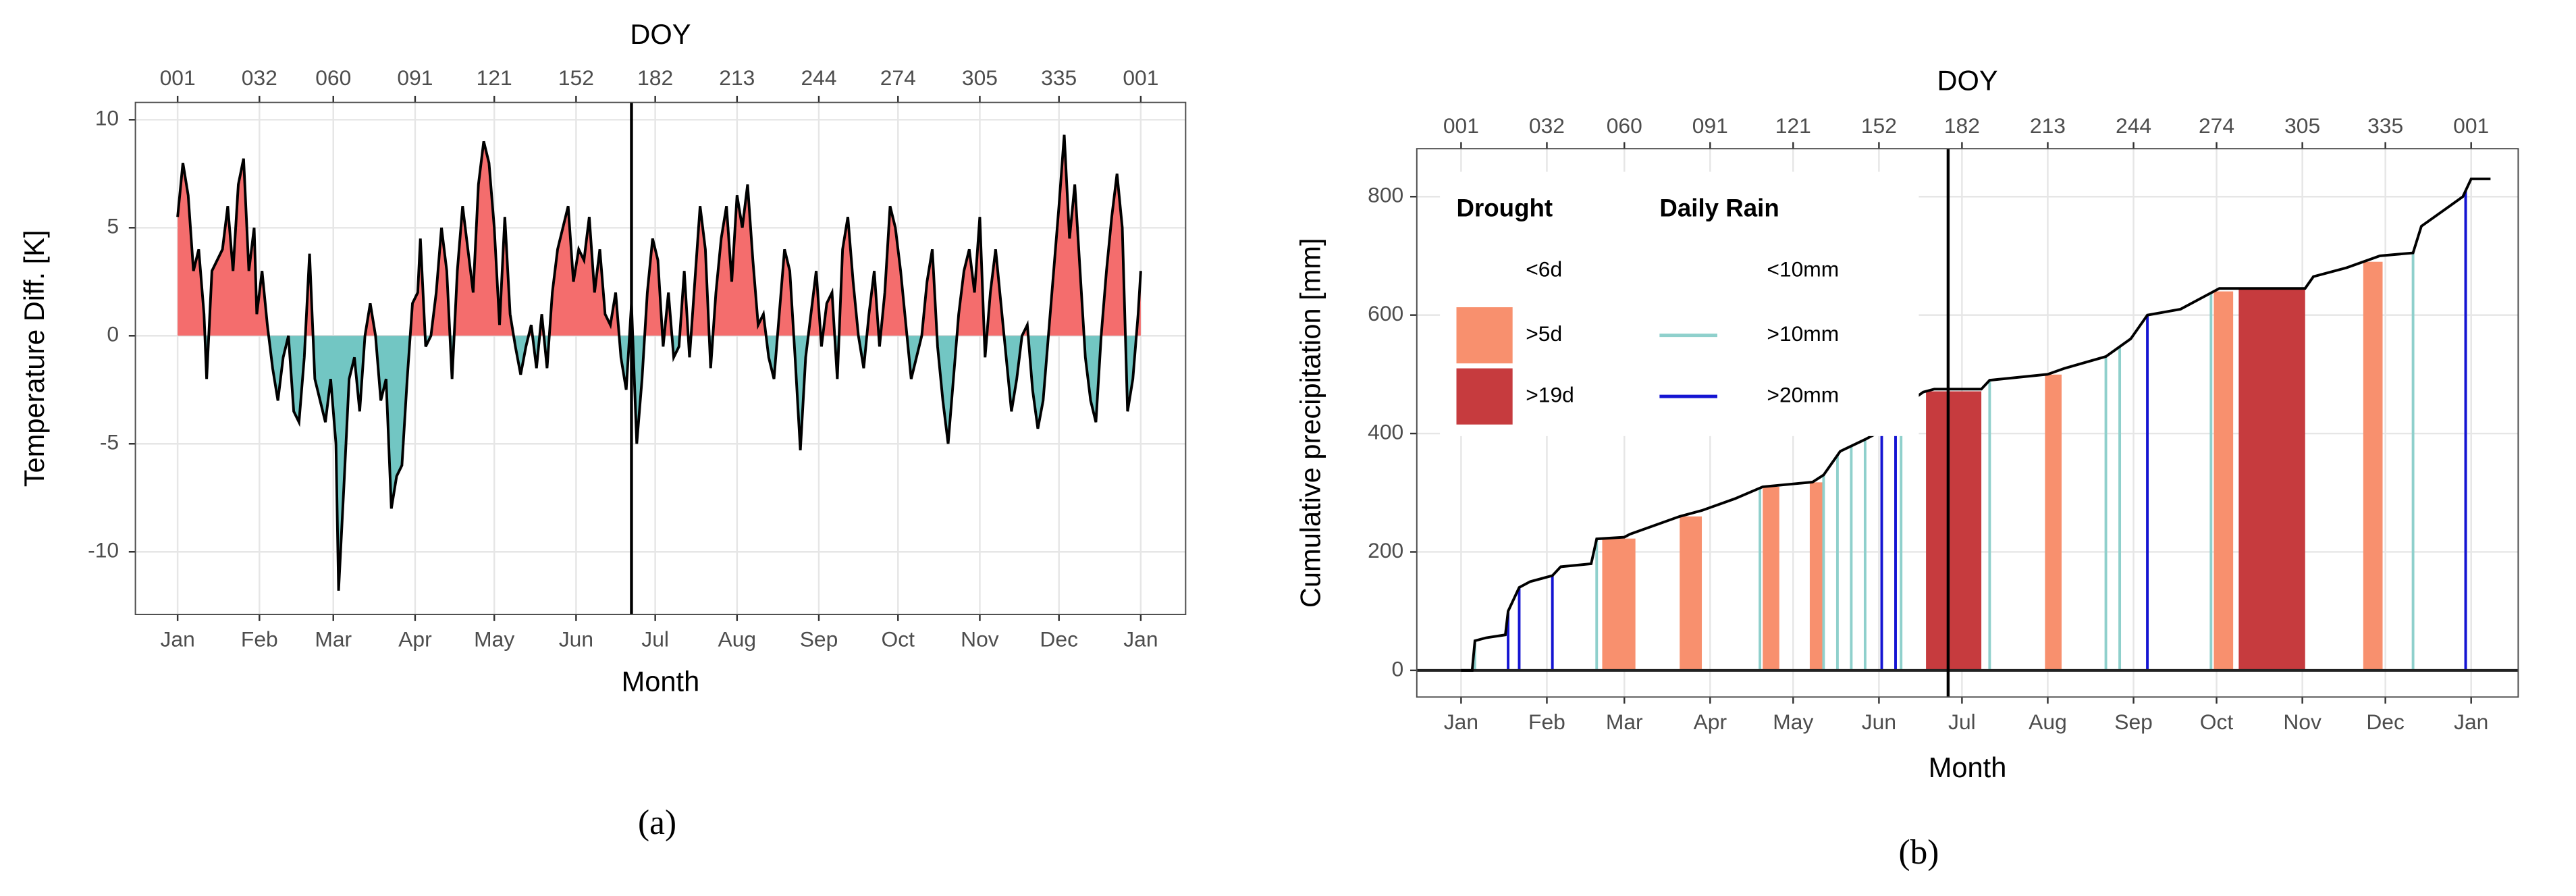 The height and width of the screenshot is (896, 2576). What do you see at coordinates (113, 226) in the screenshot?
I see `y-tick-label: 5` at bounding box center [113, 226].